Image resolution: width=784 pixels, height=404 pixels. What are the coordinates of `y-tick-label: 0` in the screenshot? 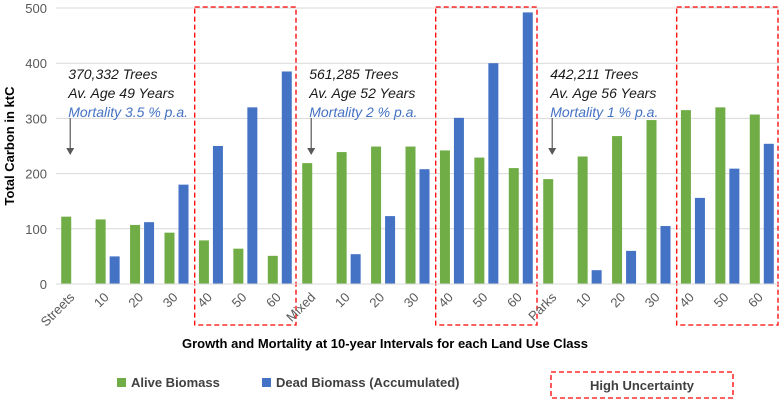 It's located at (43, 284).